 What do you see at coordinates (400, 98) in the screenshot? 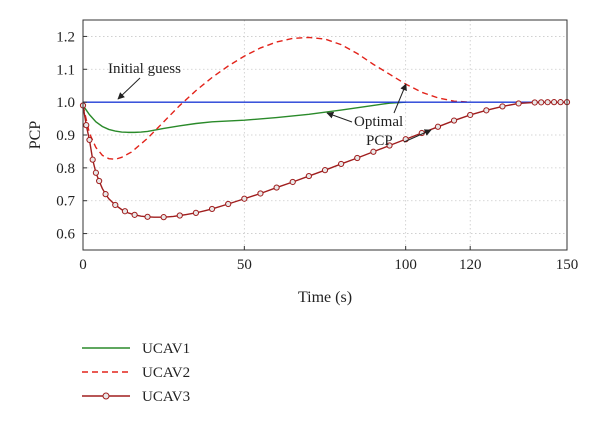
I see `annotation-optimal-arrow-ucav2` at bounding box center [400, 98].